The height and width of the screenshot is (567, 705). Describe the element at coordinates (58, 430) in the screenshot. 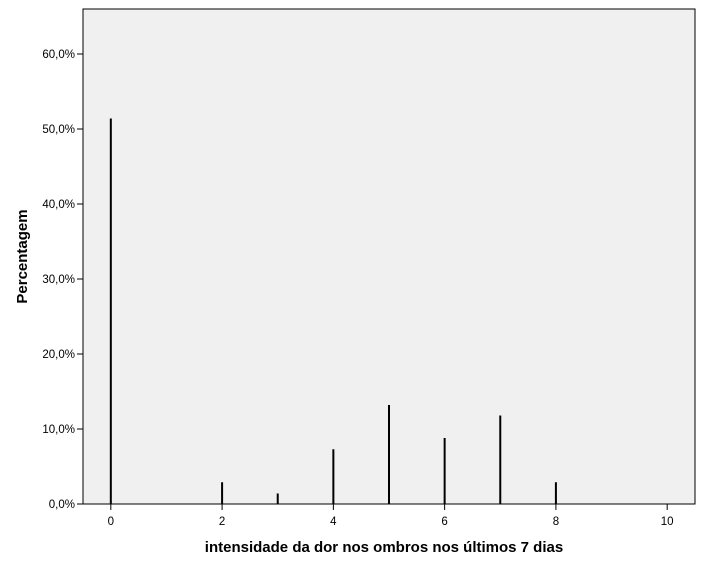

I see `y-tick-label: 10,0%` at that location.